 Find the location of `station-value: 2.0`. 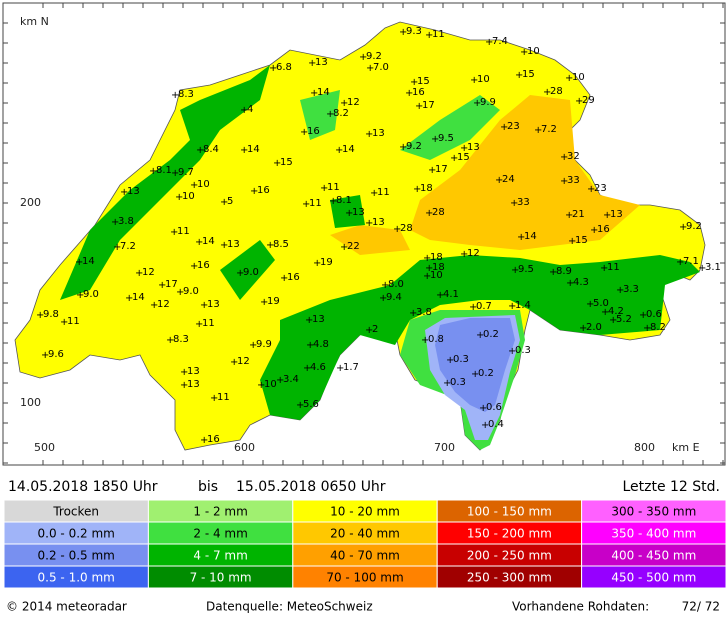

station-value: 2.0 is located at coordinates (594, 327).